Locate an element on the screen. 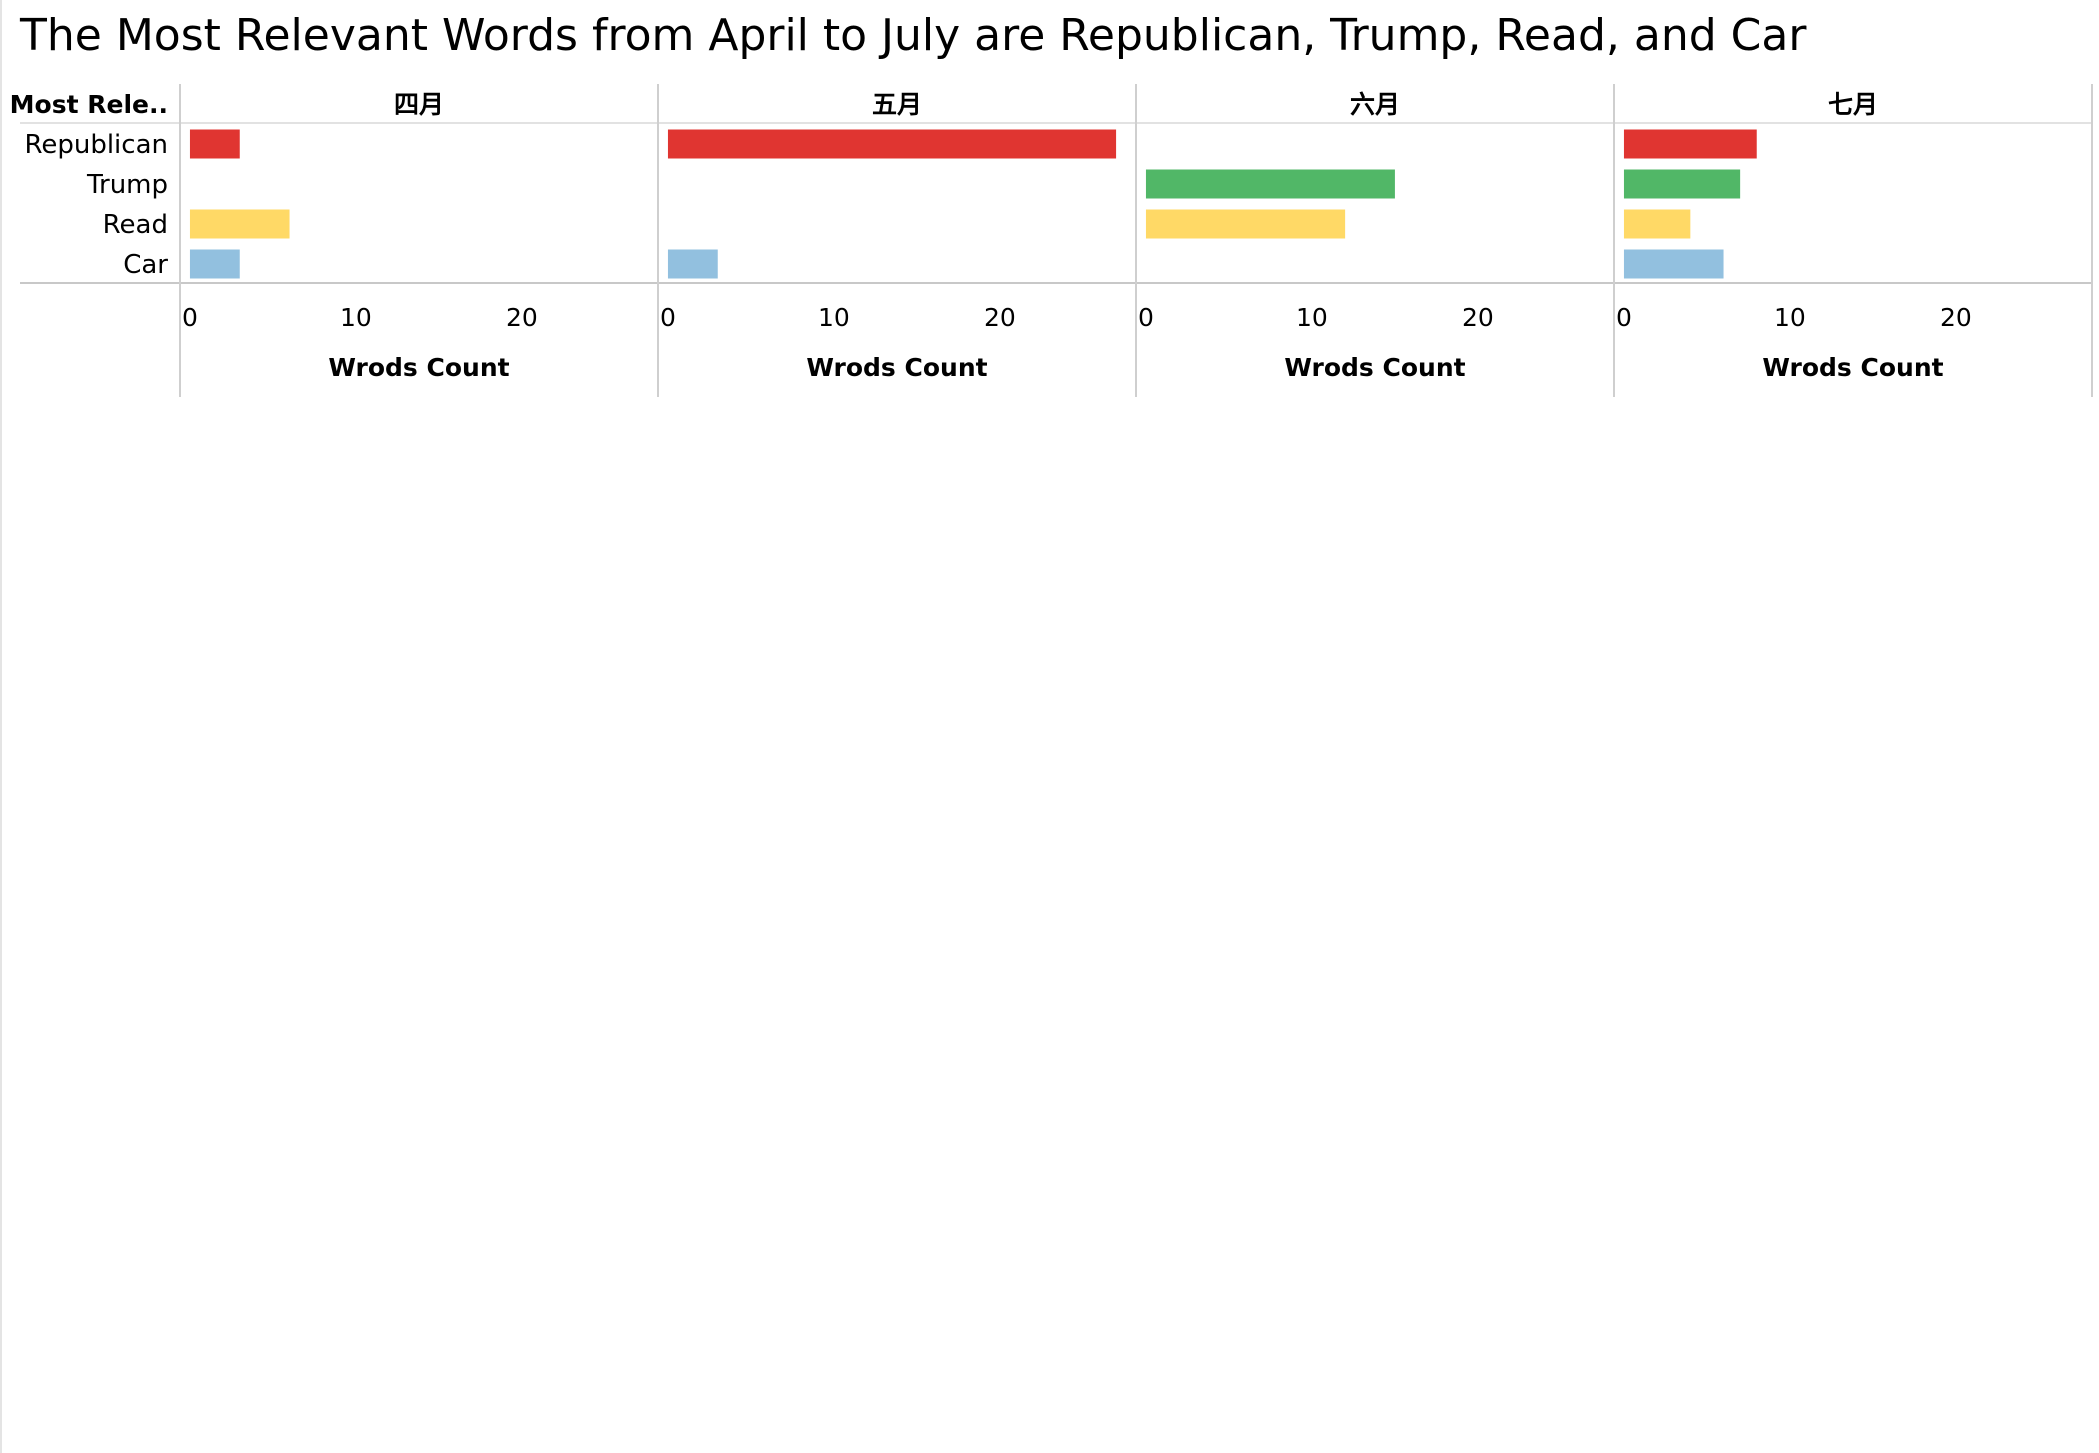 This screenshot has width=2099, height=1453. panel-header: 七月 is located at coordinates (1853, 104).